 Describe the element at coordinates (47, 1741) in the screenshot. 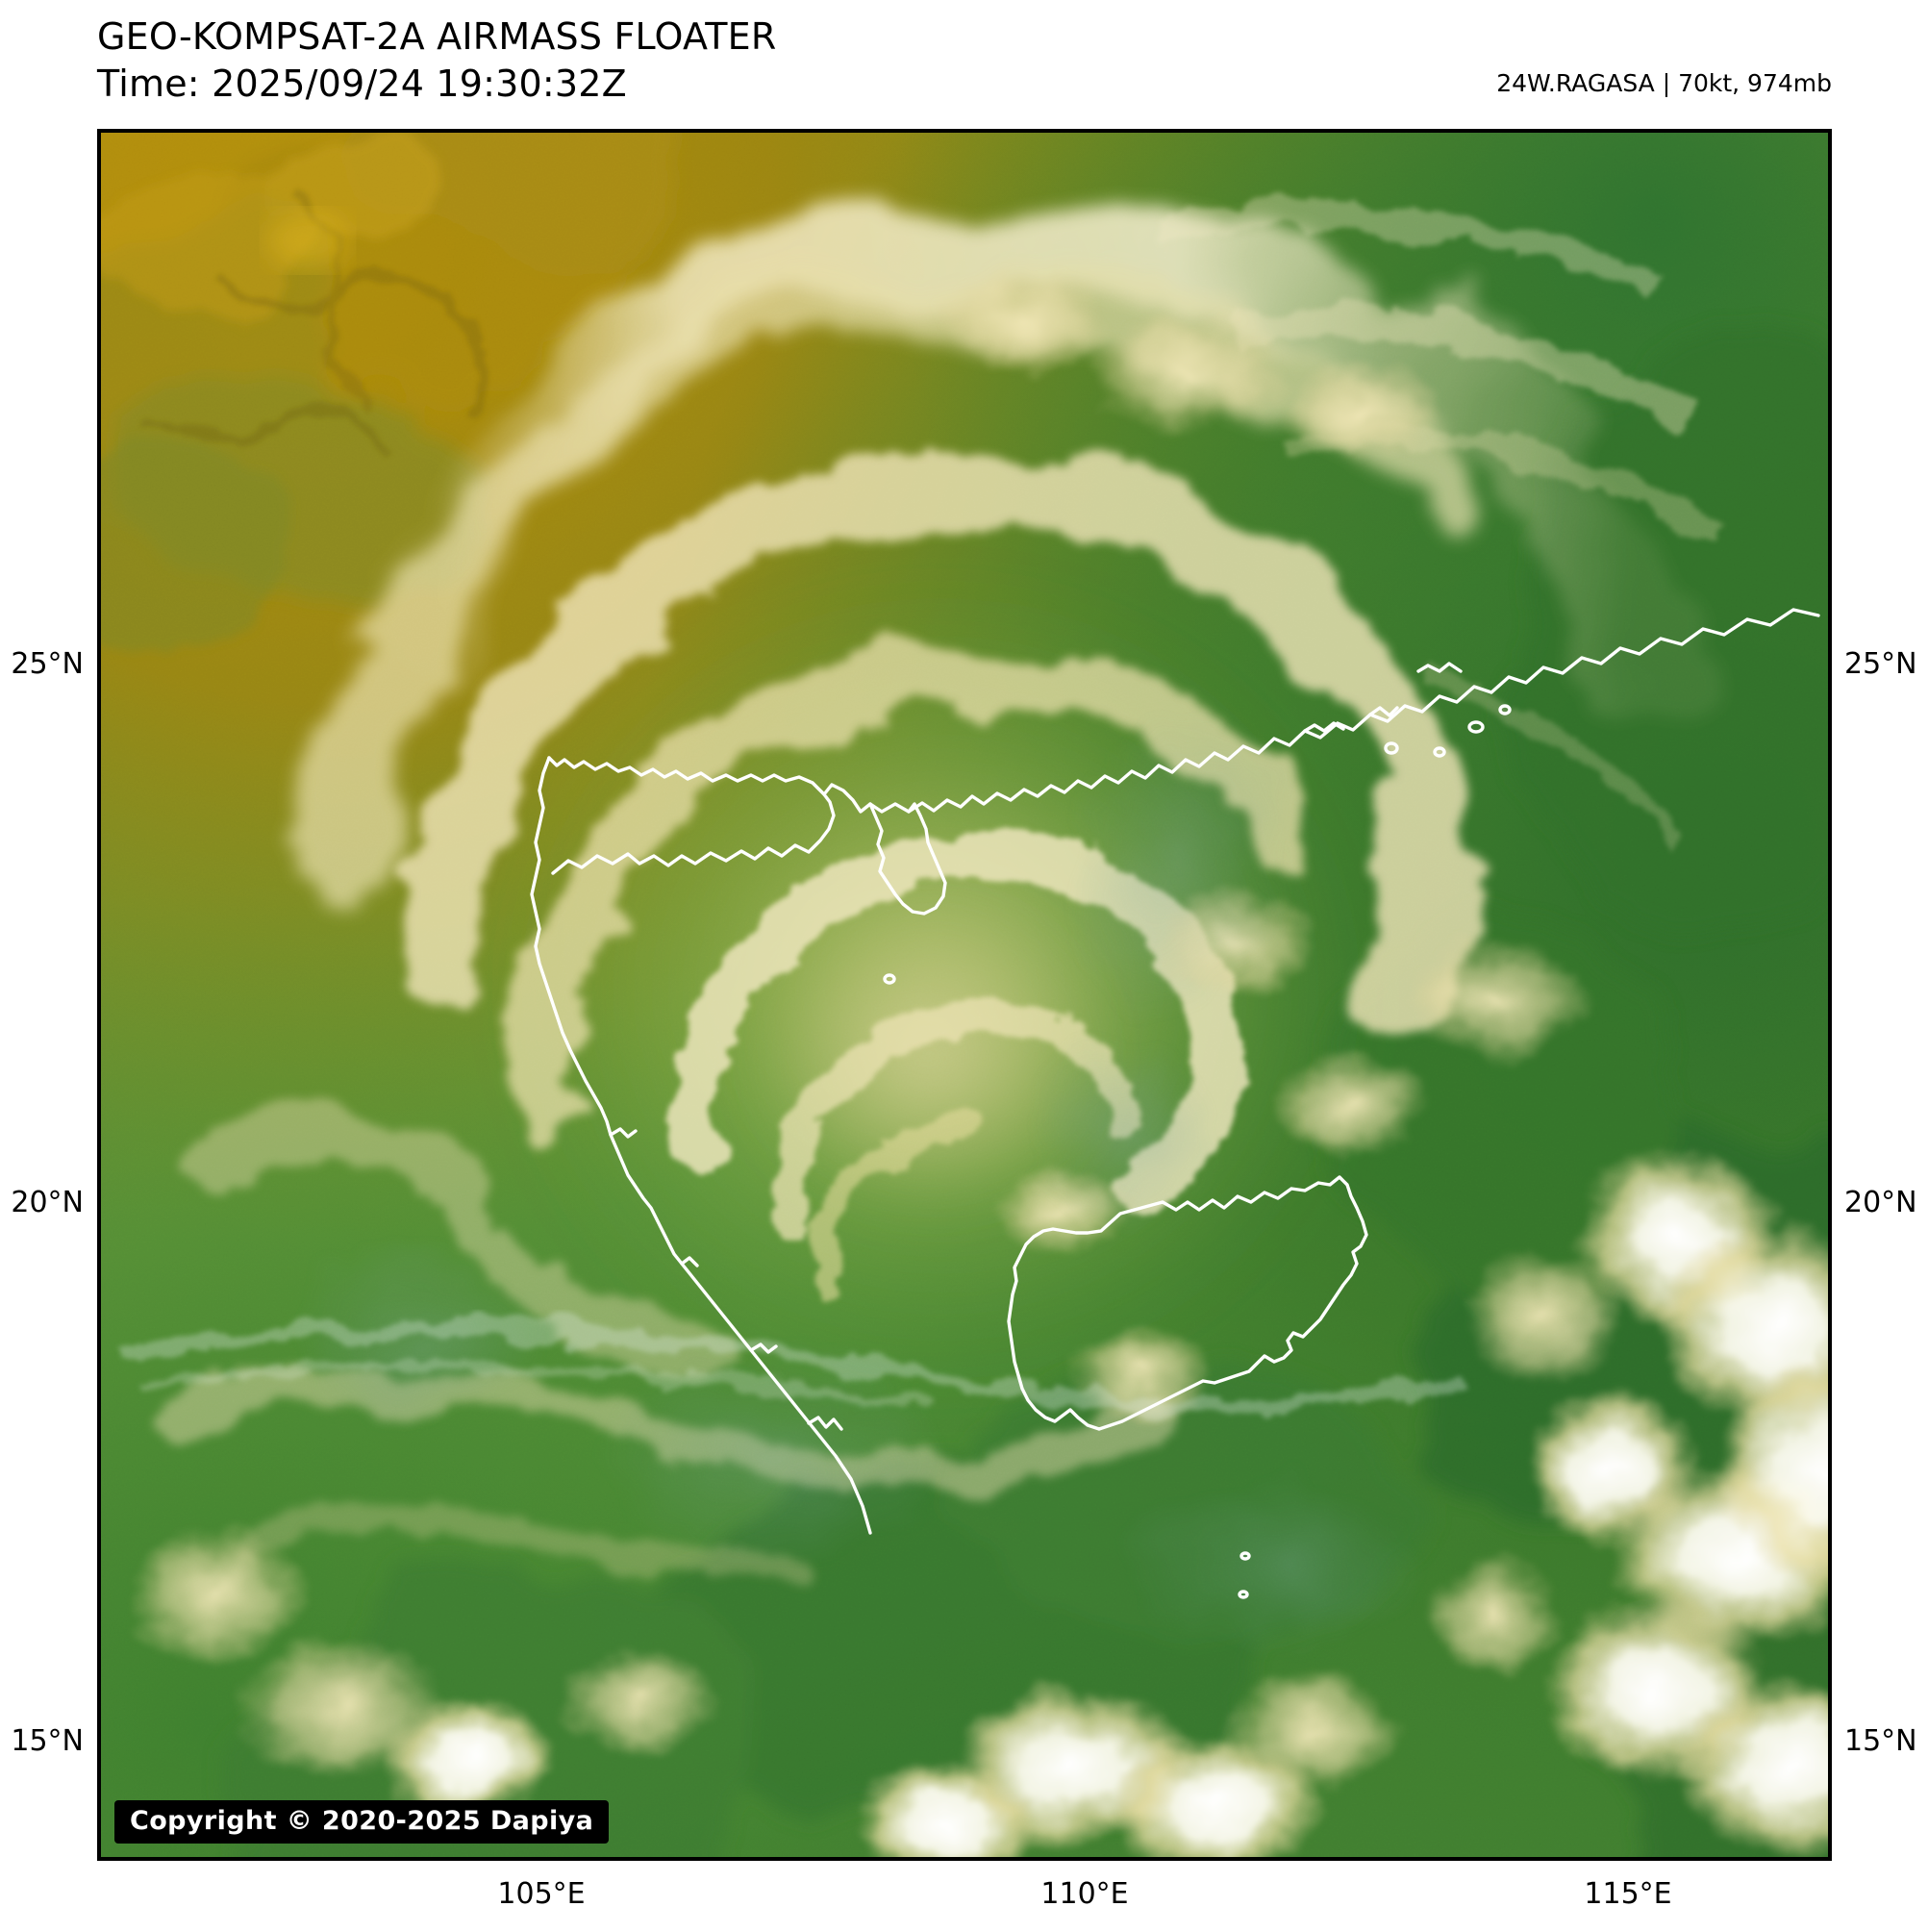

I see `lat-label-left-15n: 15°N` at that location.